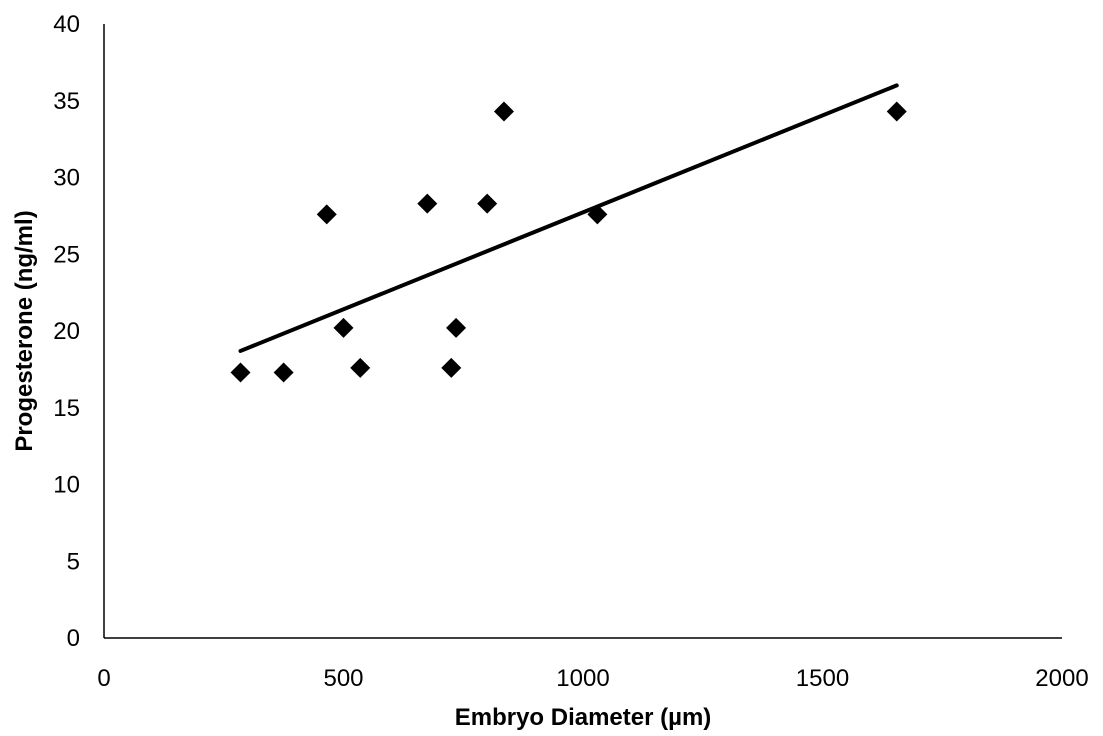 Image resolution: width=1103 pixels, height=736 pixels. Describe the element at coordinates (822, 678) in the screenshot. I see `x-tick-label: 1500` at that location.